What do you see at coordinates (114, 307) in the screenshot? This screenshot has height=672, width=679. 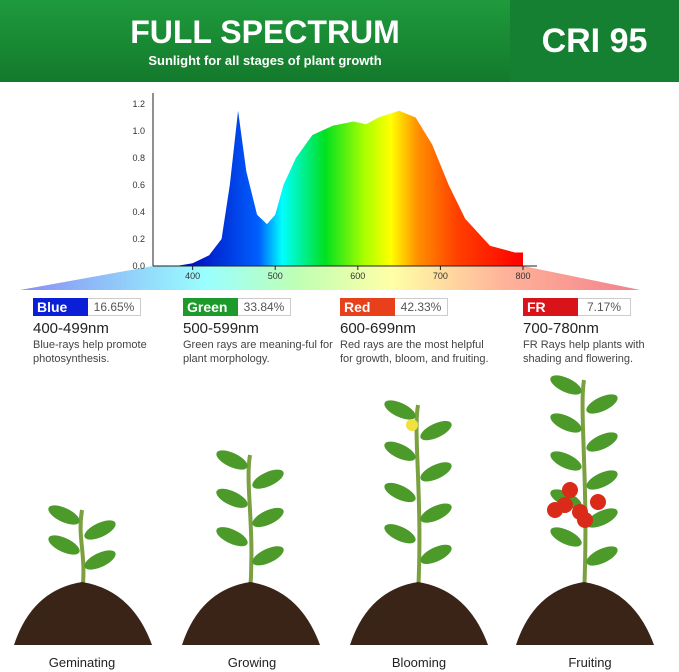 I see `band-percent: 16.65%` at bounding box center [114, 307].